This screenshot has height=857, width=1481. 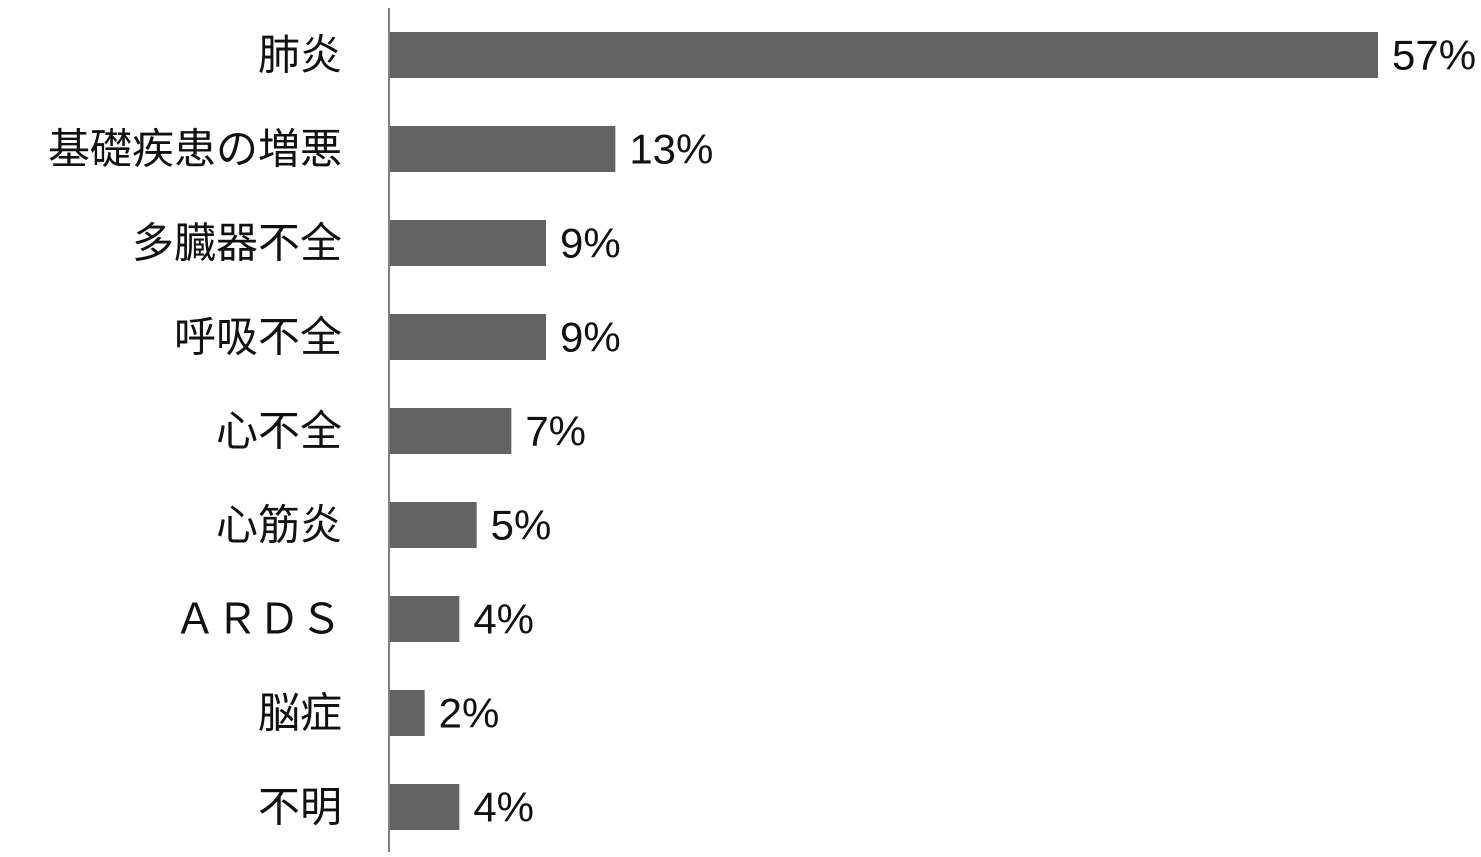 I want to click on category-label: 基礎疾患の増悪, so click(x=195, y=149).